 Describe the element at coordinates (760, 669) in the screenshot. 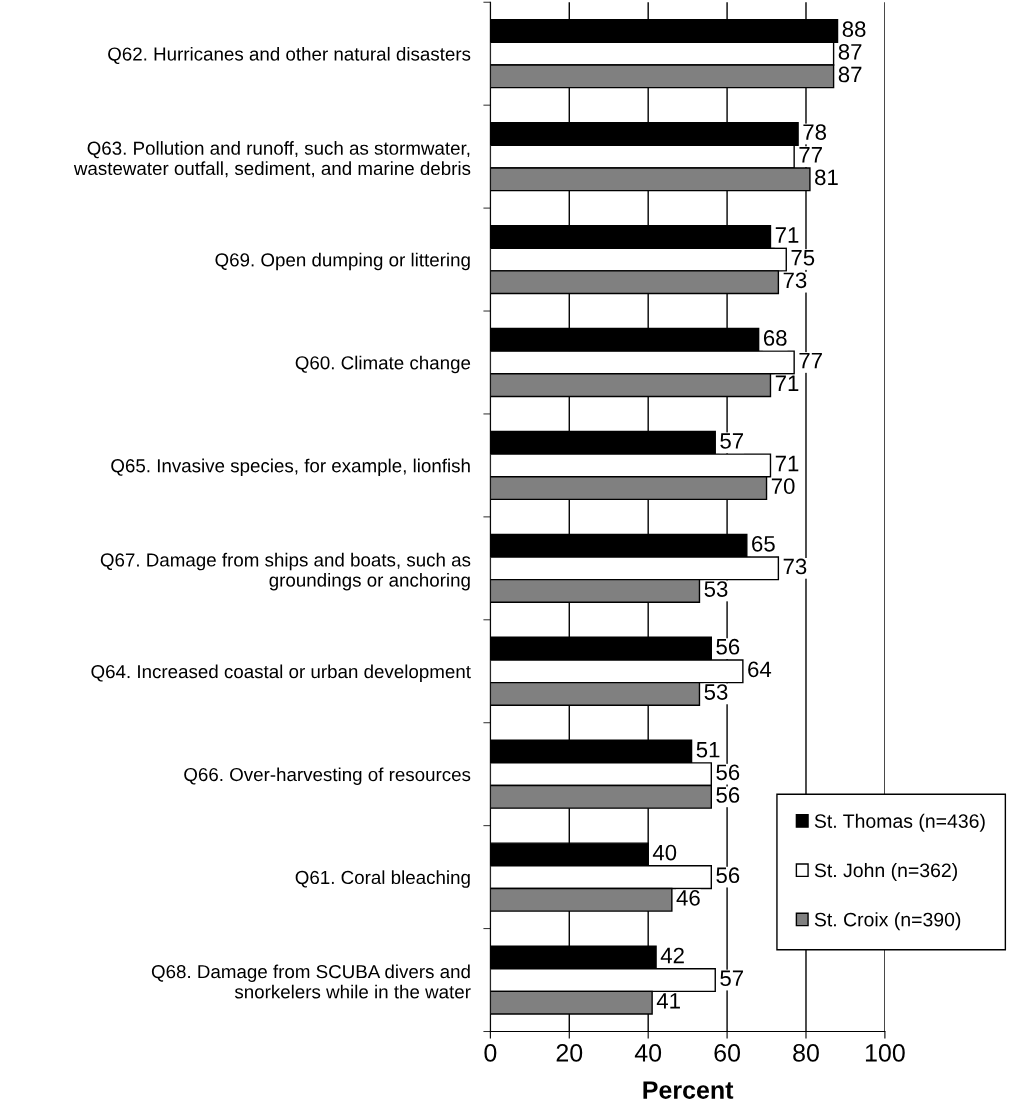

I see `data-label: 64` at that location.